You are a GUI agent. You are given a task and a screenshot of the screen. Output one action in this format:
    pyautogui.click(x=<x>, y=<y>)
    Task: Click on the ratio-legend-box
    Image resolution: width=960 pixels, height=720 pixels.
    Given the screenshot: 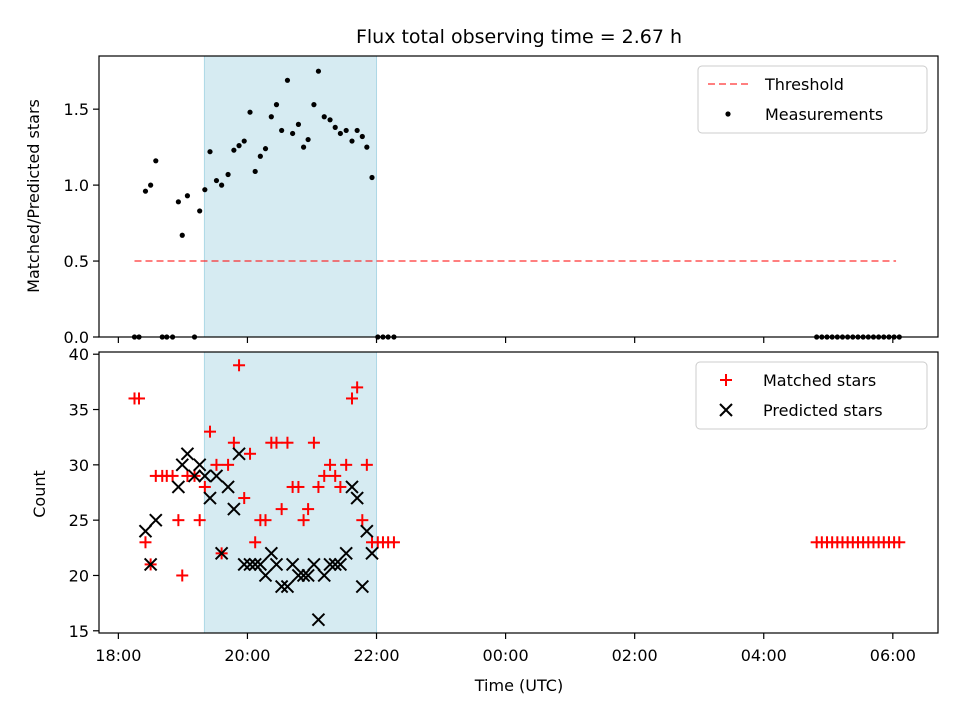 What is the action you would take?
    pyautogui.click(x=812, y=99)
    